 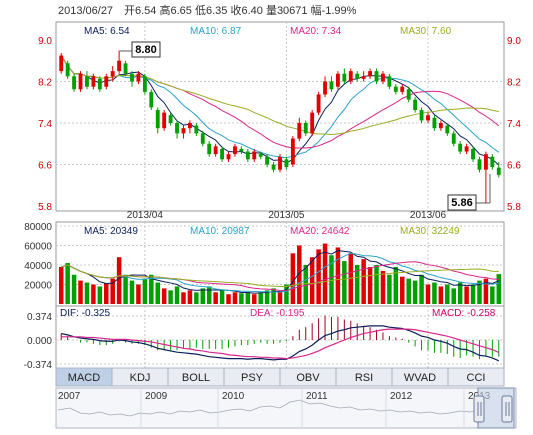 I want to click on timeline-right-handle, so click(x=507, y=409).